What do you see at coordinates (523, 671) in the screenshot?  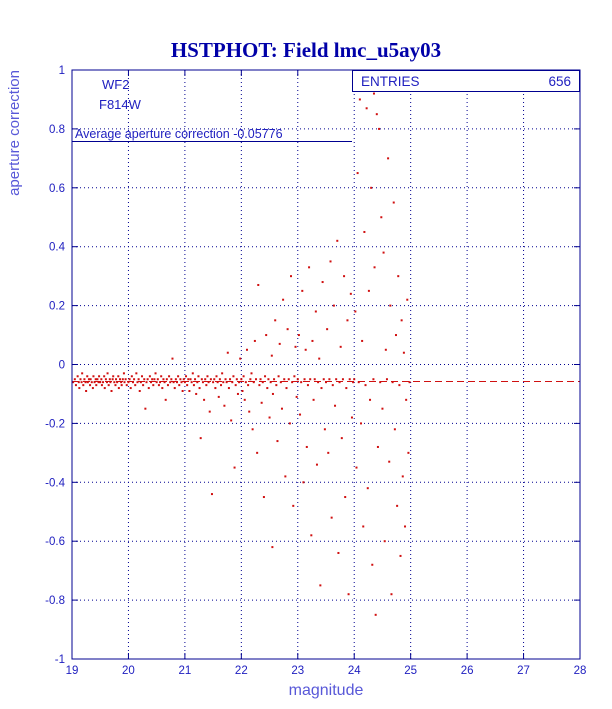 I see `svg-text: 27` at bounding box center [523, 671].